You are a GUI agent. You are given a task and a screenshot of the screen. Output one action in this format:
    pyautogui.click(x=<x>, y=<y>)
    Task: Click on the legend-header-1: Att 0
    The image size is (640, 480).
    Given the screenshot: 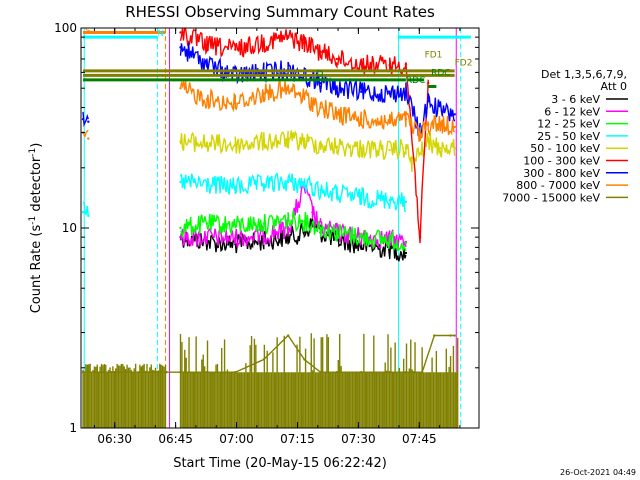 What is the action you would take?
    pyautogui.click(x=614, y=86)
    